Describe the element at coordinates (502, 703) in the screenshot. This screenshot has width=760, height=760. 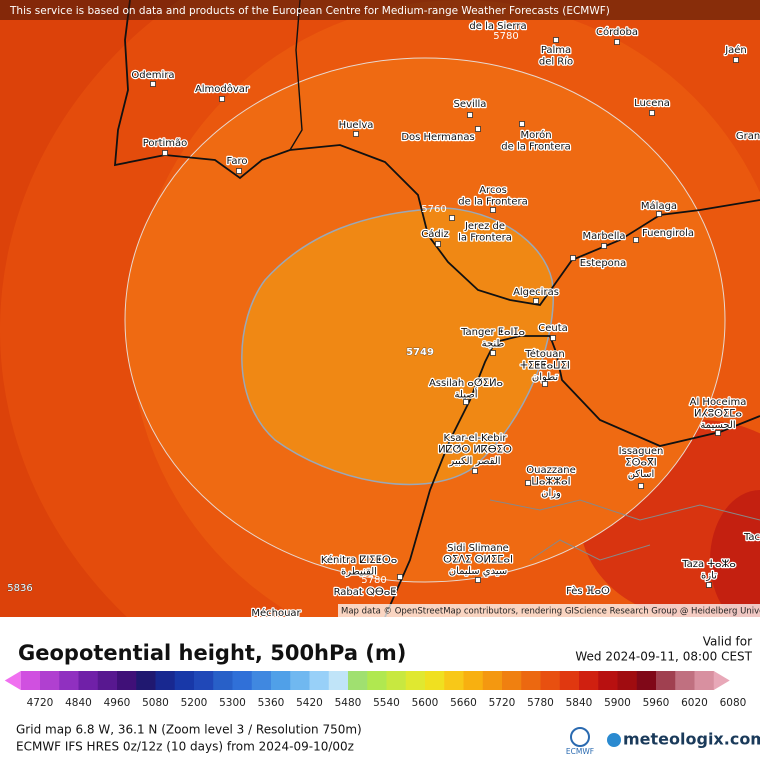
I see `colorbar-label: 5720` at that location.